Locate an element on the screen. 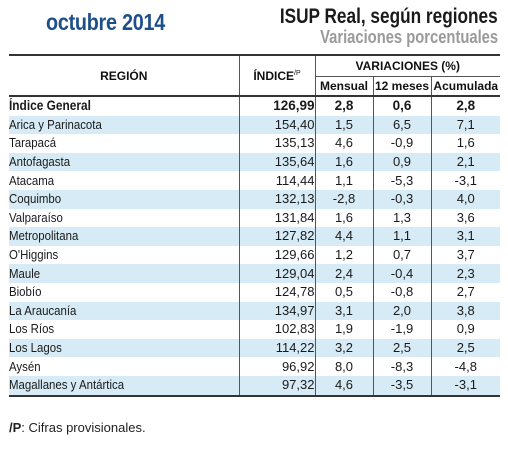 The width and height of the screenshot is (508, 452). accumulated-variation: 2,8 is located at coordinates (466, 106).